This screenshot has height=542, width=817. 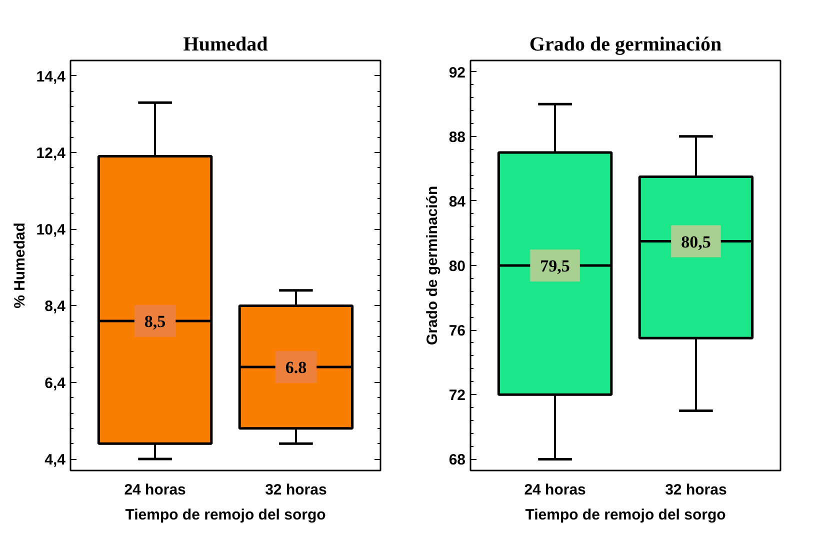 I want to click on y-tick-label: 14,4, so click(x=51, y=77).